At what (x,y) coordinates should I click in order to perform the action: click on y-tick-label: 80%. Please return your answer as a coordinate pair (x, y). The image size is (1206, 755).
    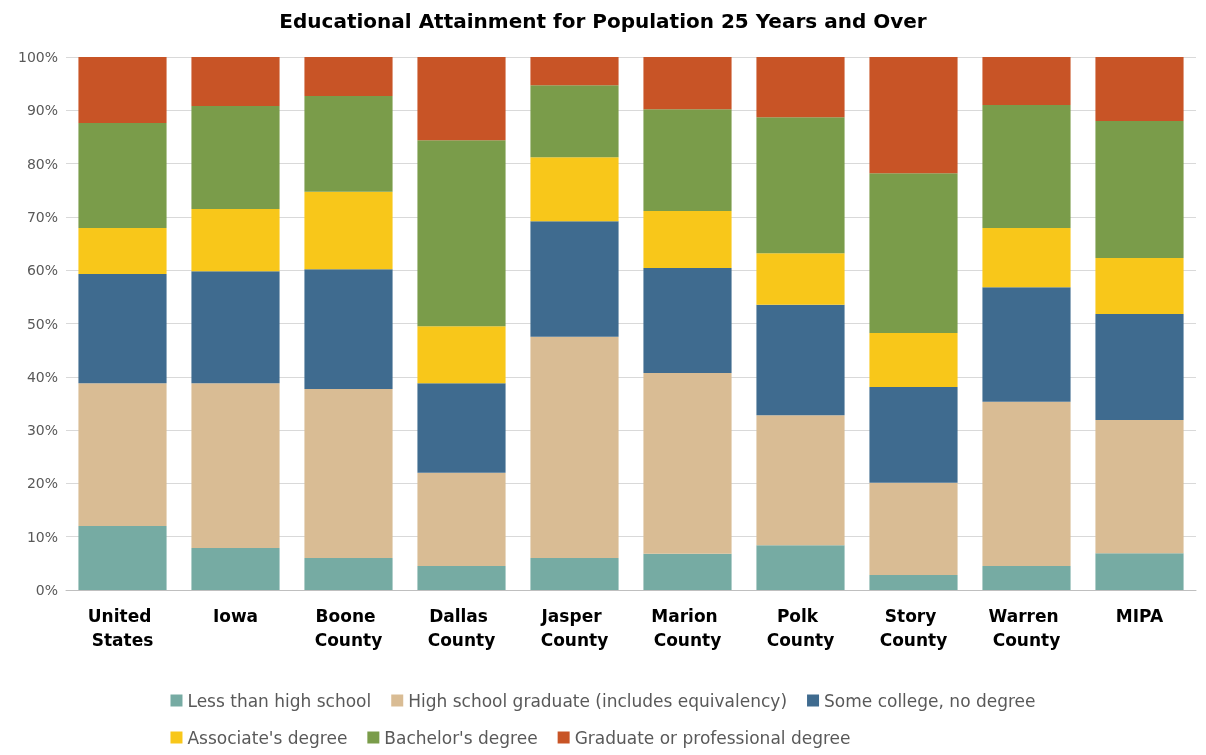
    Looking at the image, I should click on (42, 163).